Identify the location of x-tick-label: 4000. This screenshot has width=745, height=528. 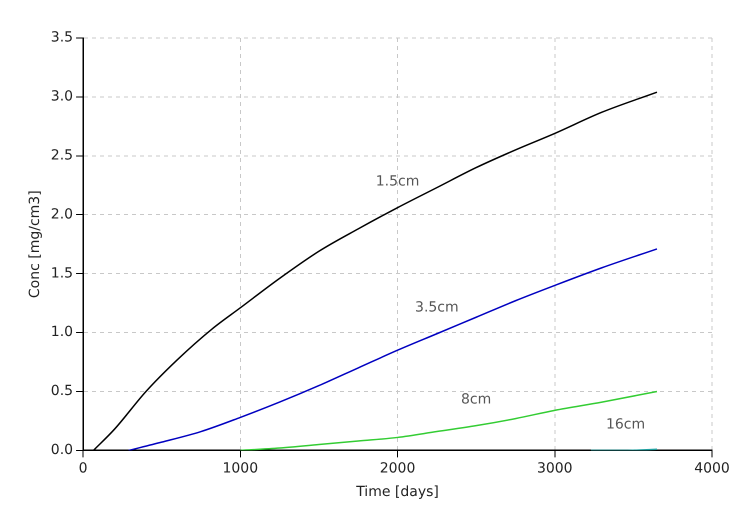
(712, 468).